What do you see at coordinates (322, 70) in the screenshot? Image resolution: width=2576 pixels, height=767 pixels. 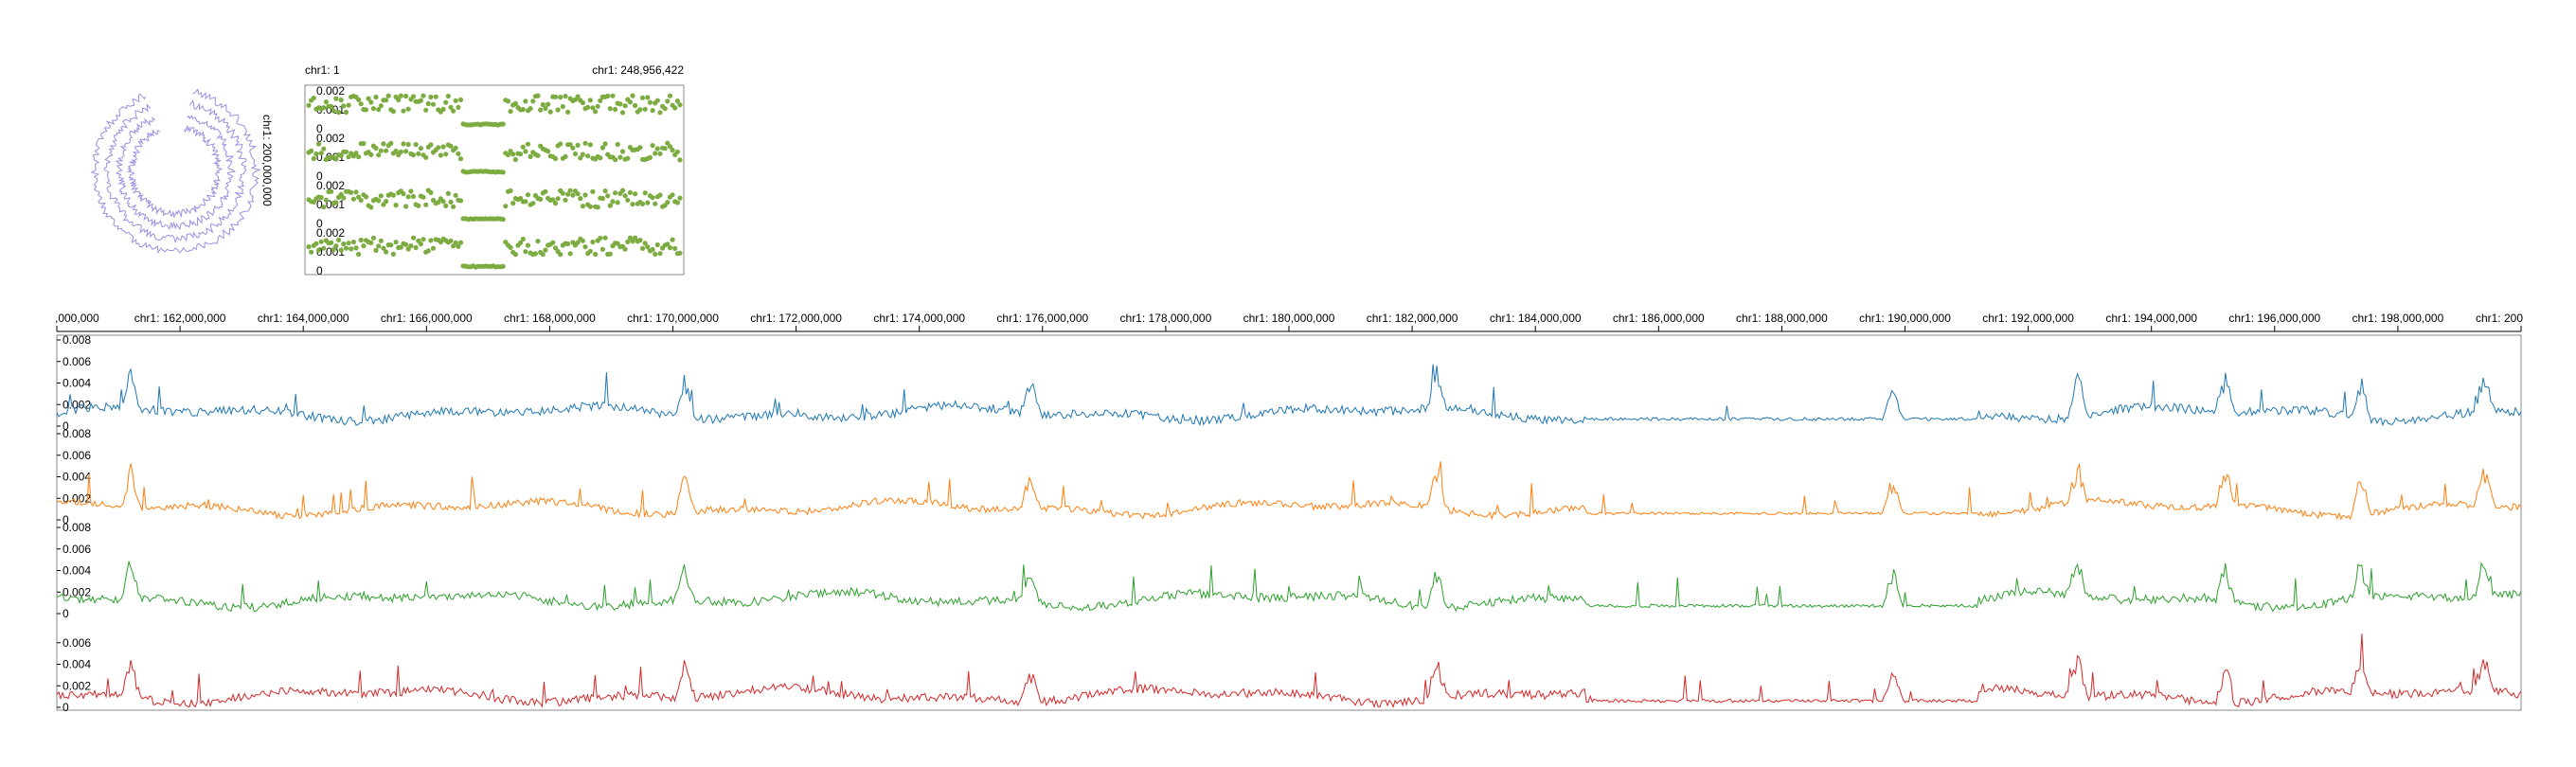 I see `overview-left-label: chr1: 1` at bounding box center [322, 70].